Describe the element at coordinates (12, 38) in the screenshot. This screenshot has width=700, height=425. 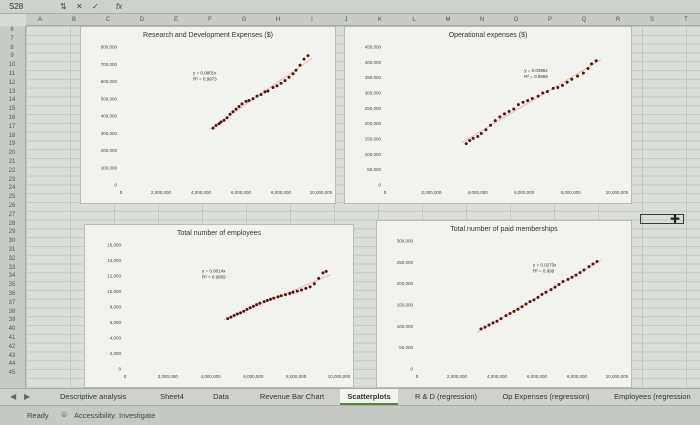
I see `row-header-7: 7` at that location.